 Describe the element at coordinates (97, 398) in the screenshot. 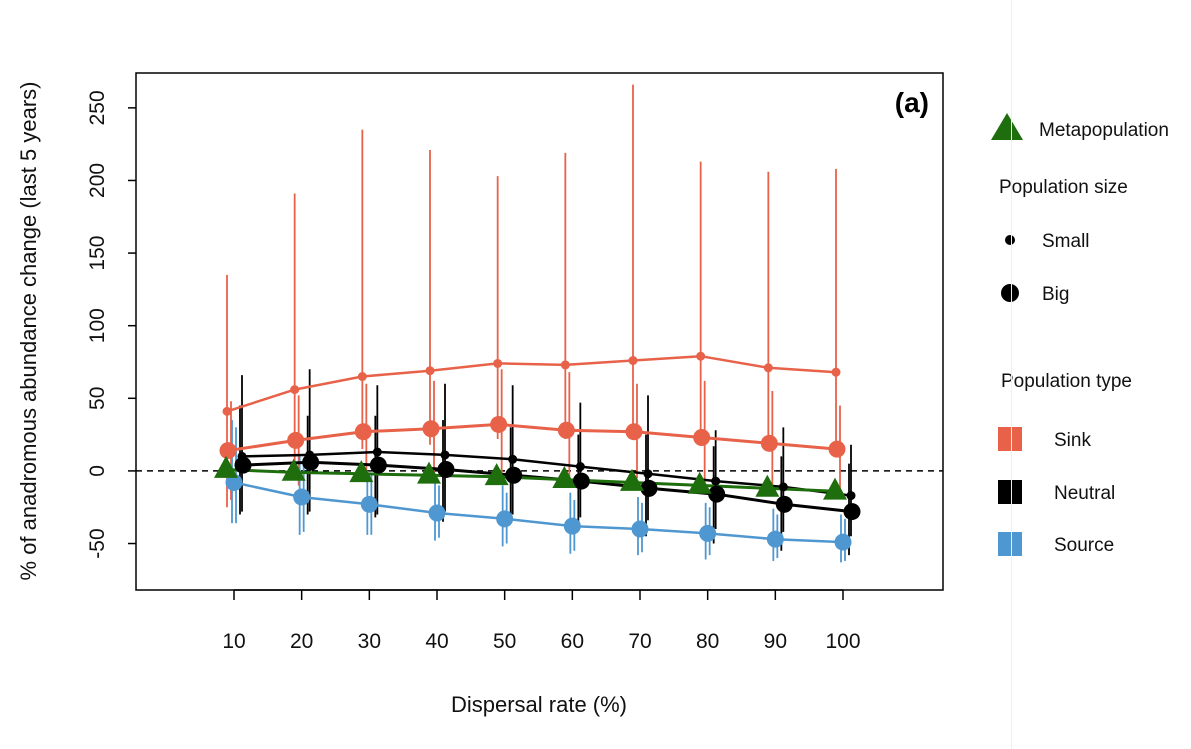

I see `y-tick-label: 50` at that location.